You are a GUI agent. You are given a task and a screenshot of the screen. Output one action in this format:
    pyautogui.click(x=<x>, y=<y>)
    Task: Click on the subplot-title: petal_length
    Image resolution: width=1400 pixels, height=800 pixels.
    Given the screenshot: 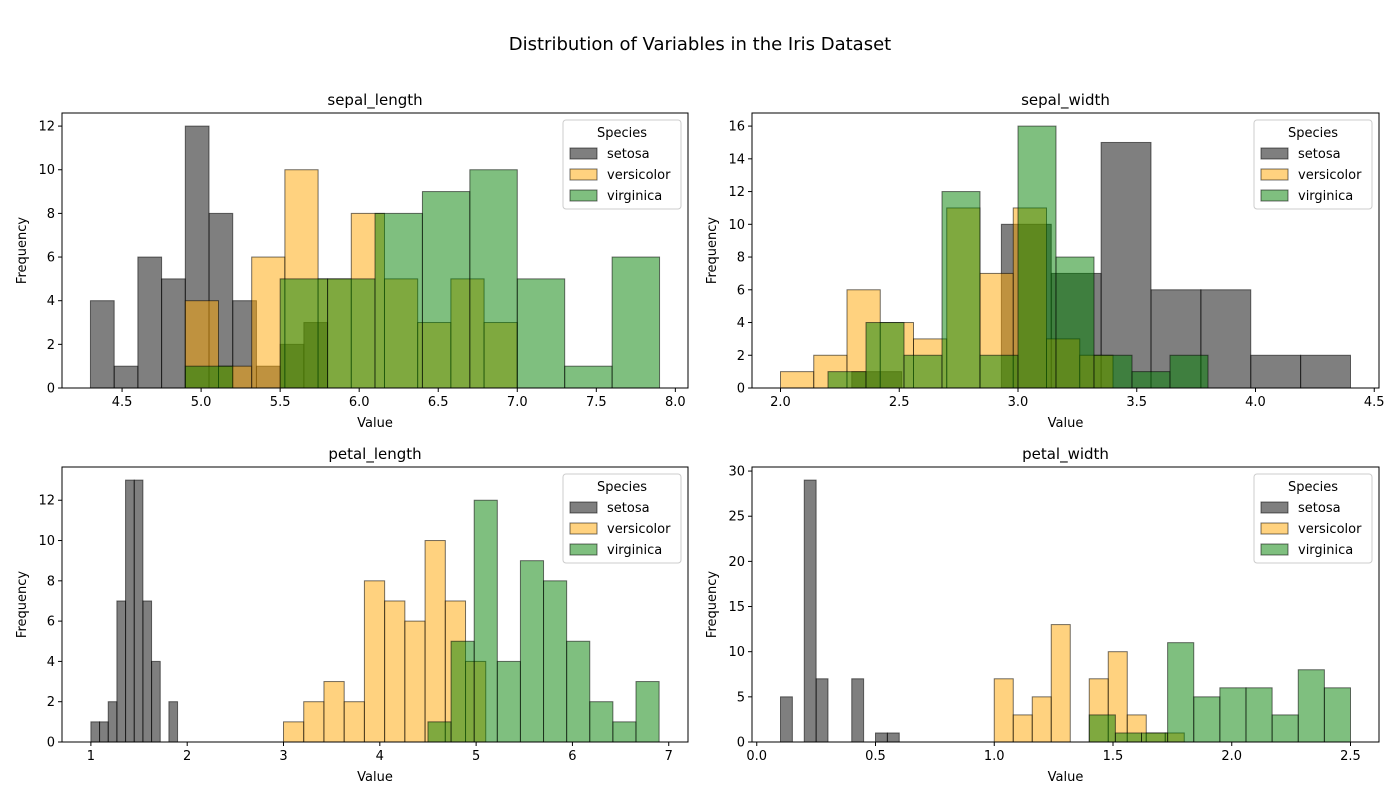 What is the action you would take?
    pyautogui.click(x=374, y=454)
    